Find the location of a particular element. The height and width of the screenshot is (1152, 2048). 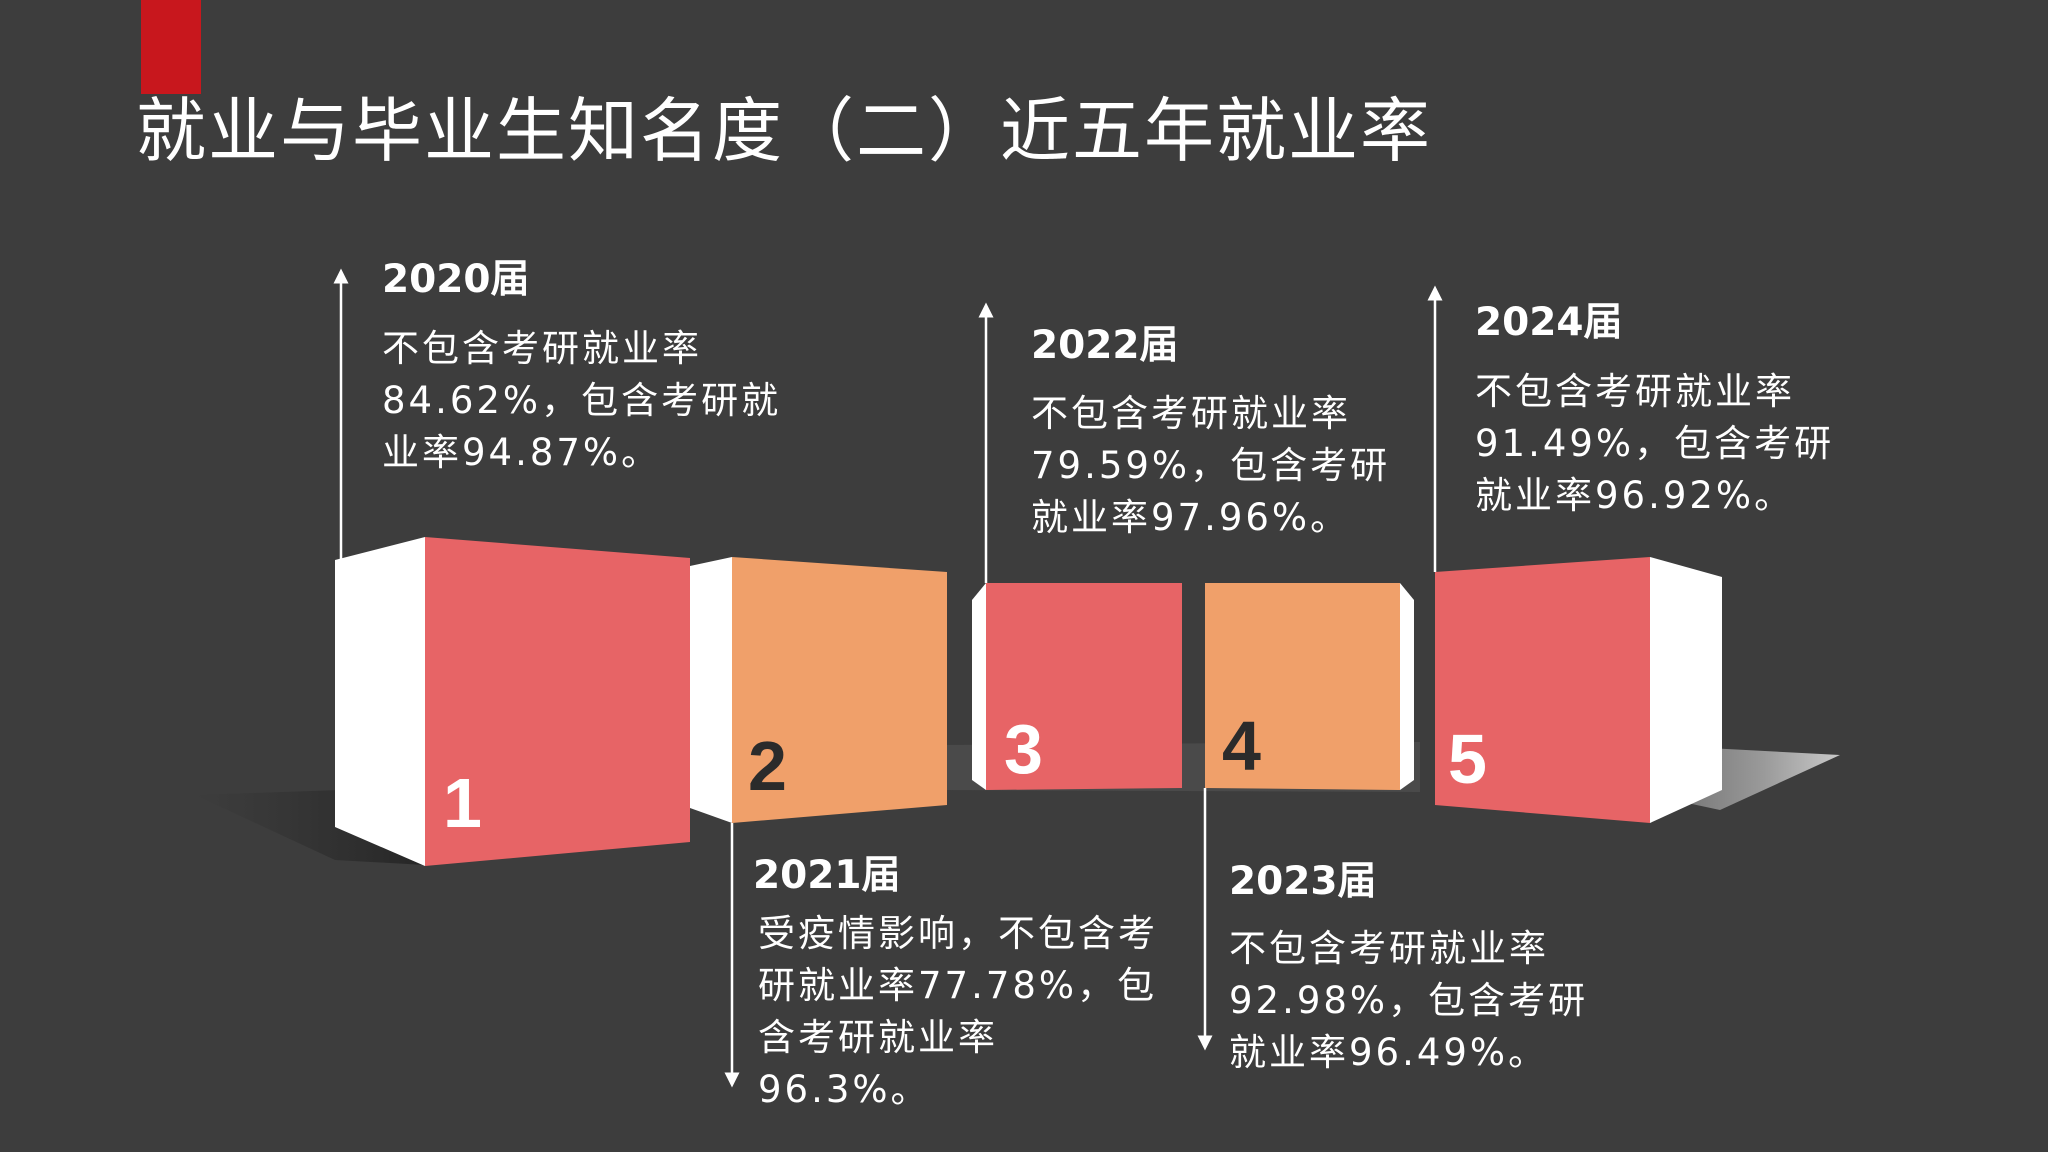

step-description-2022: 不包含考研就业率79.59%，包含考研就业率97.96%。 is located at coordinates (1211, 465).